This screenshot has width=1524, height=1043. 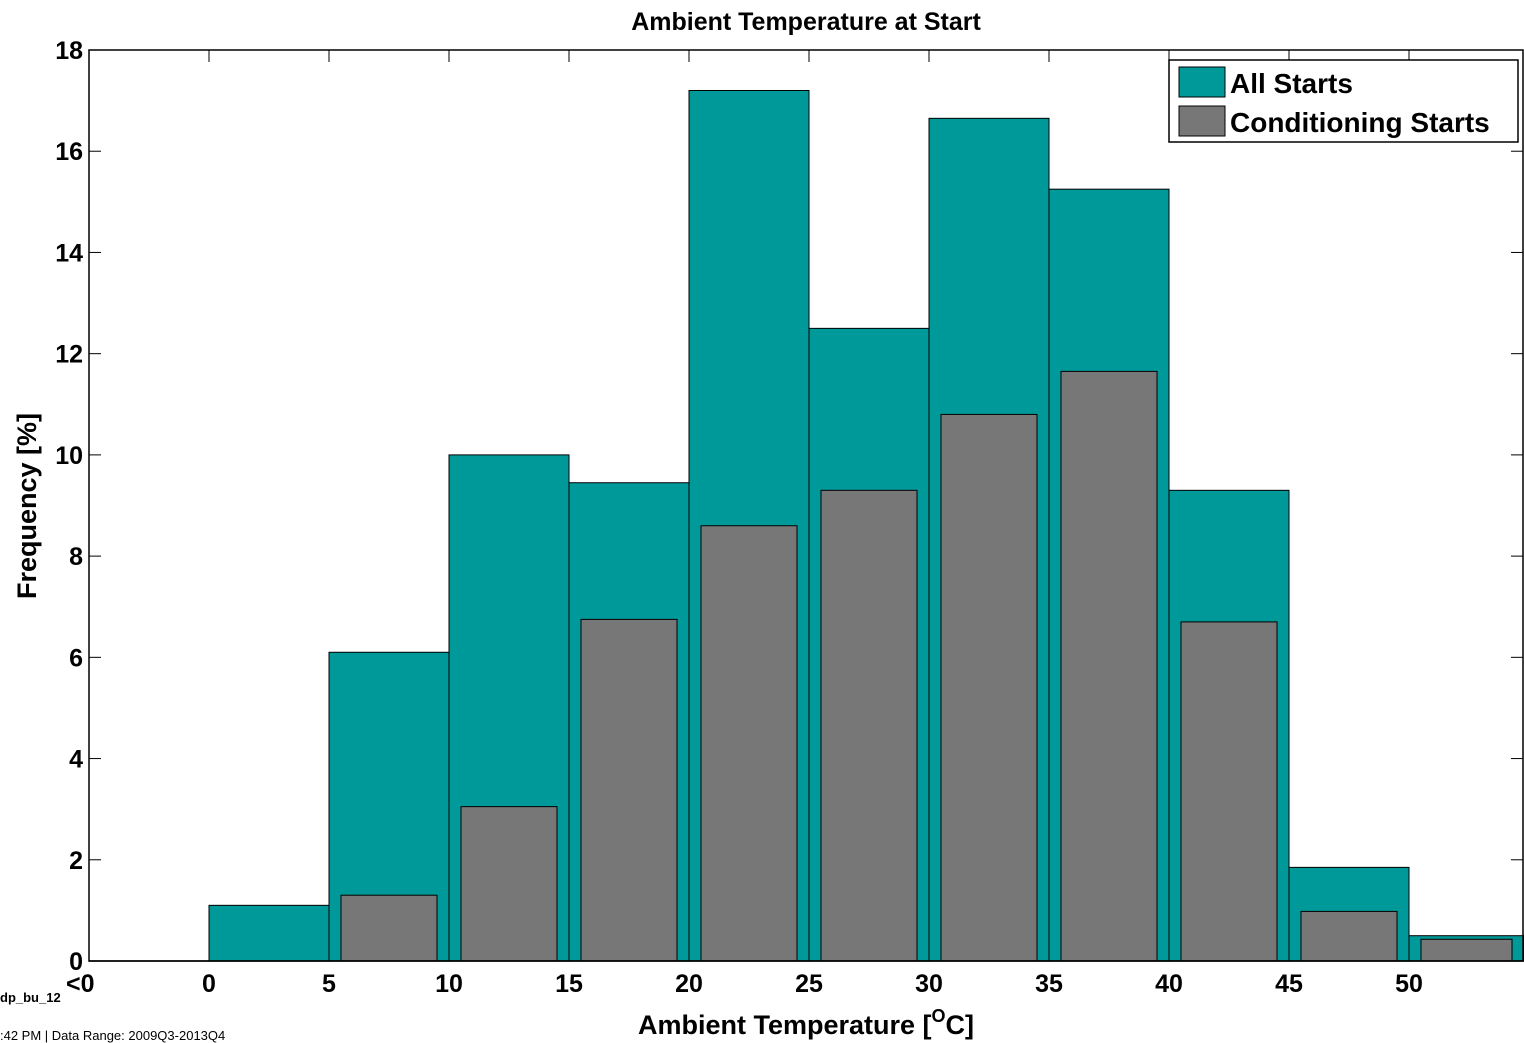 What do you see at coordinates (1409, 984) in the screenshot?
I see `x-tick-label: 50` at bounding box center [1409, 984].